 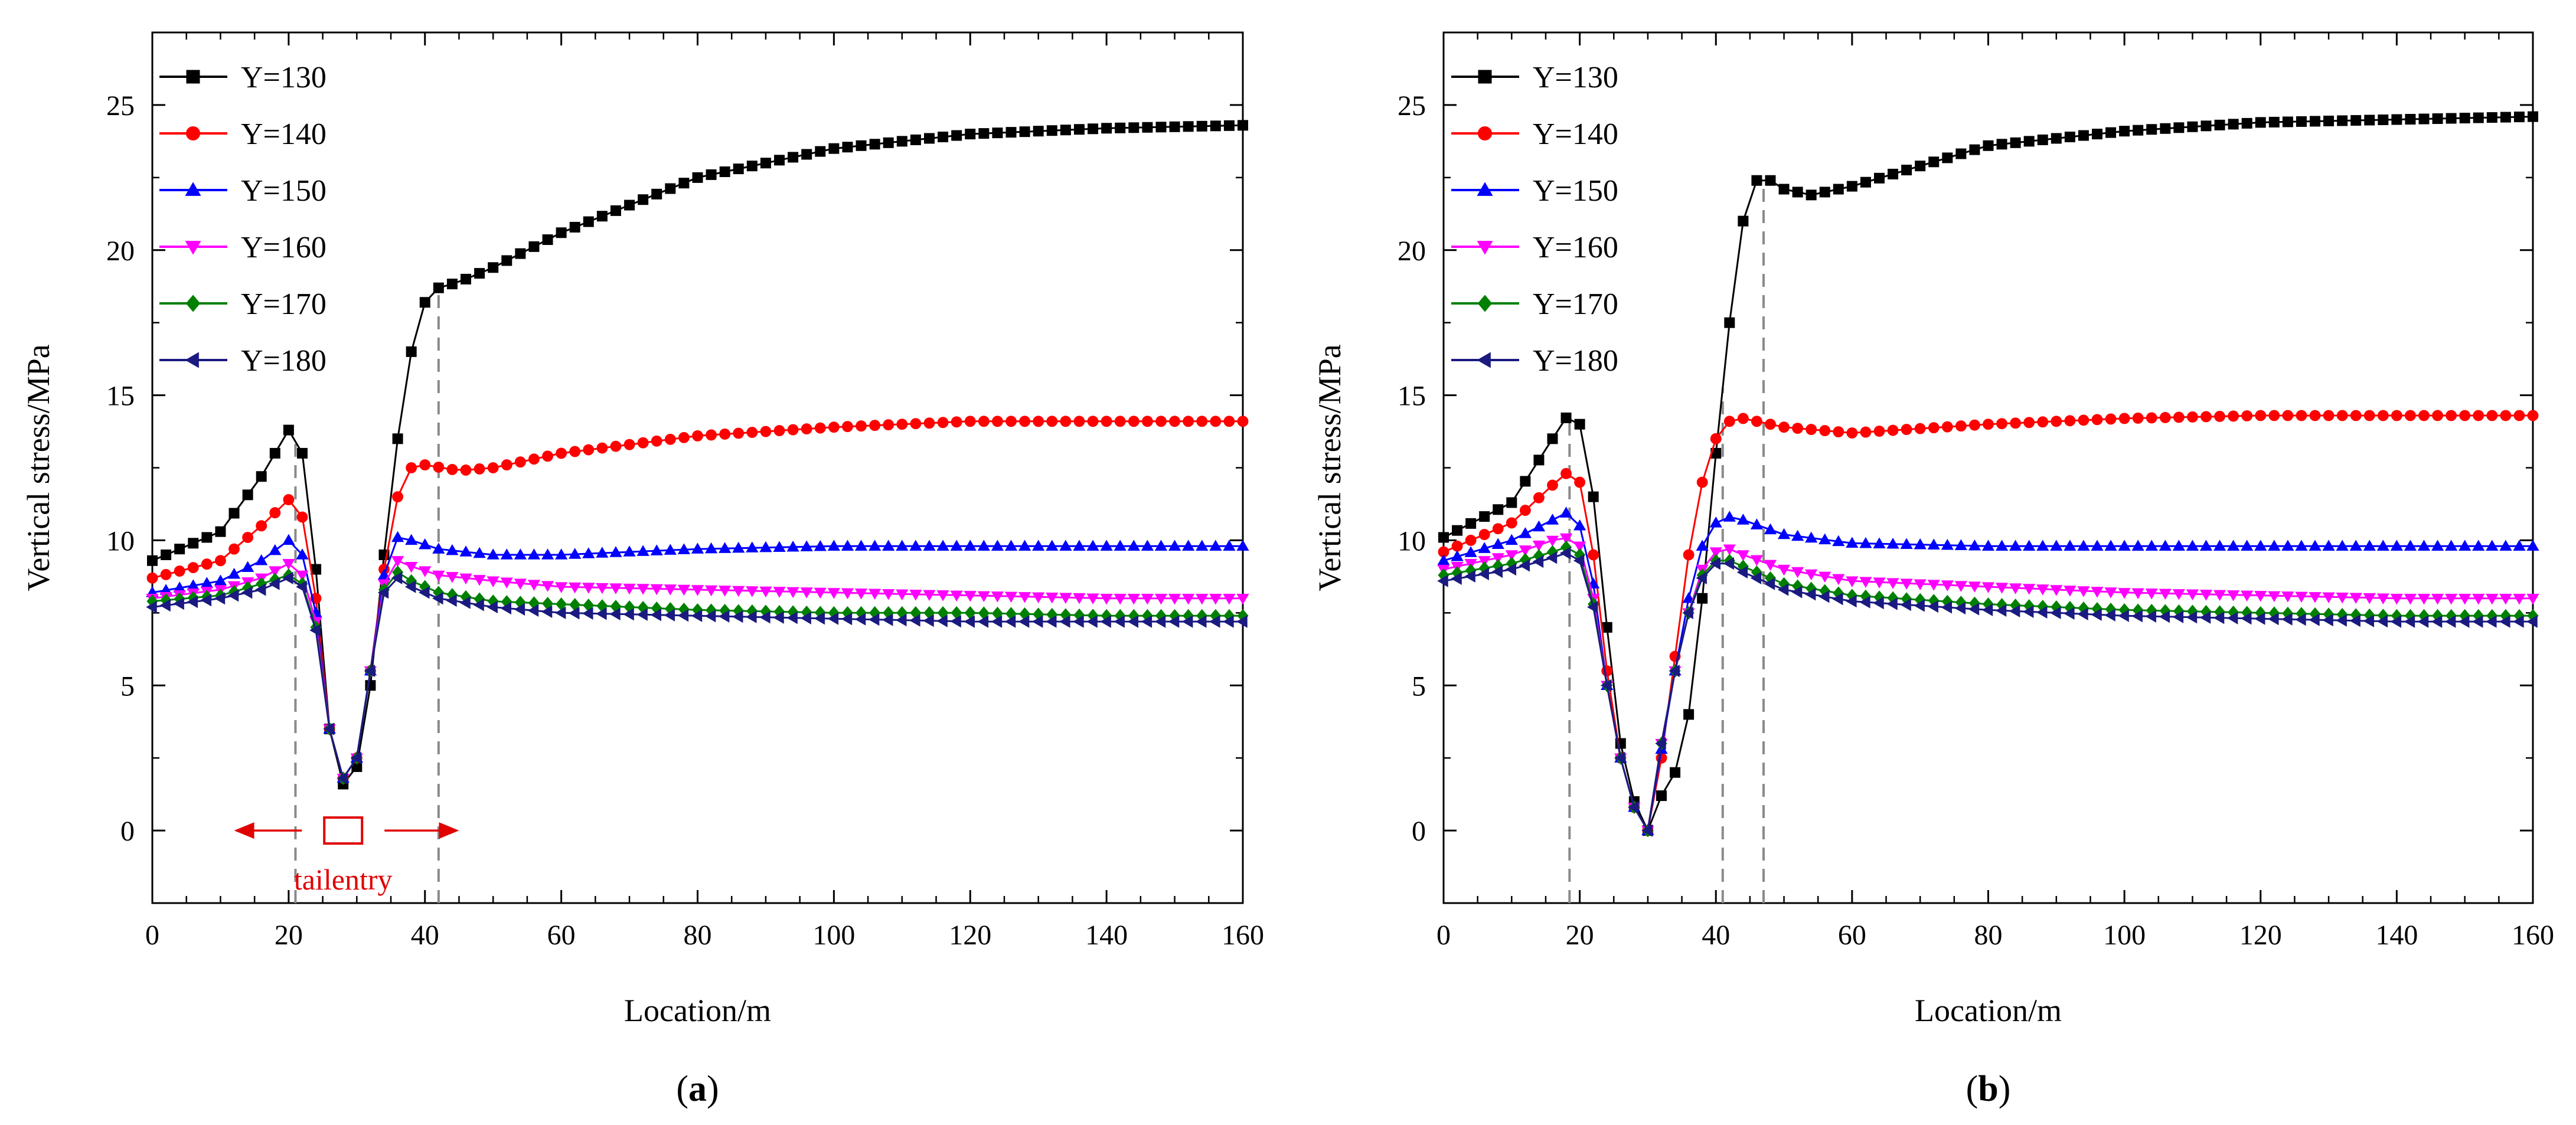 What do you see at coordinates (1412, 541) in the screenshot?
I see `panel-b-y-tick-label: 10` at bounding box center [1412, 541].